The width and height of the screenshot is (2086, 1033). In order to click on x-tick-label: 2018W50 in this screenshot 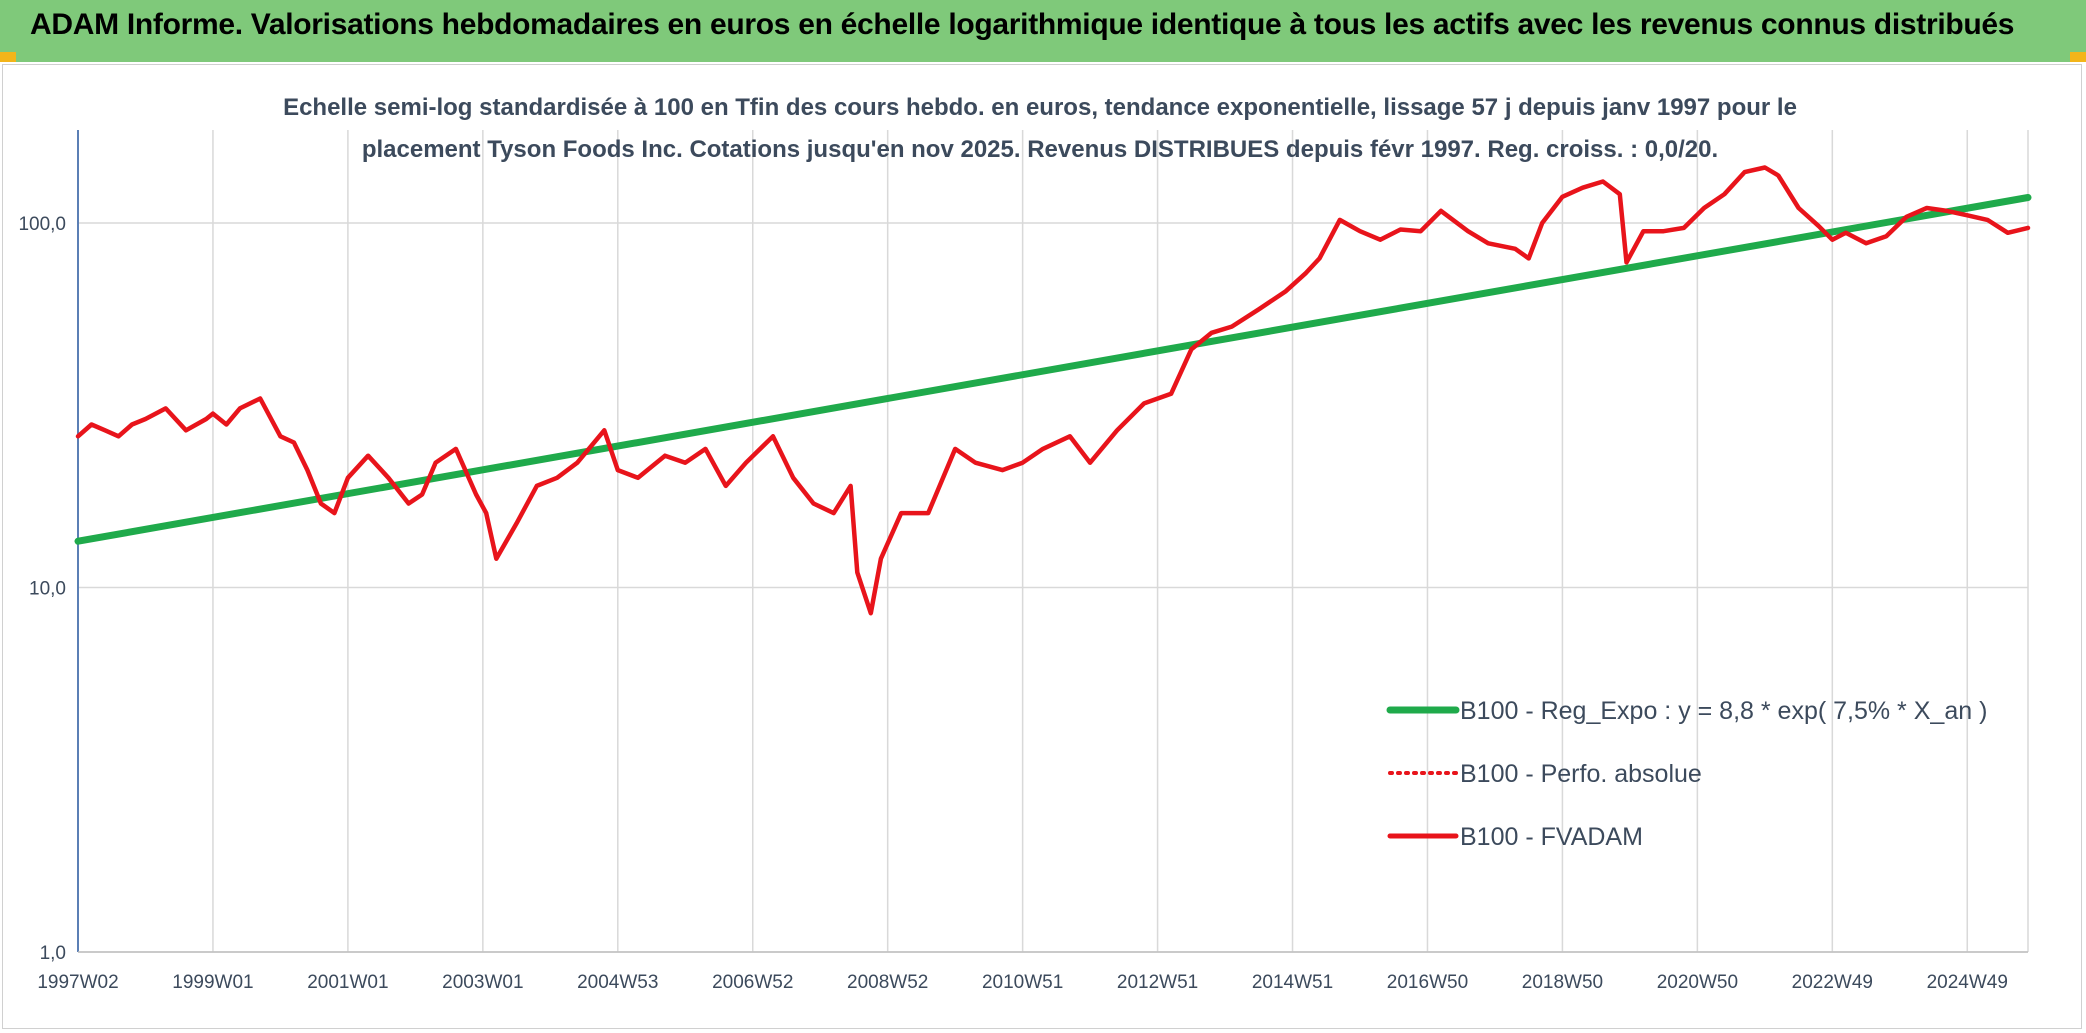, I will do `click(1562, 982)`.